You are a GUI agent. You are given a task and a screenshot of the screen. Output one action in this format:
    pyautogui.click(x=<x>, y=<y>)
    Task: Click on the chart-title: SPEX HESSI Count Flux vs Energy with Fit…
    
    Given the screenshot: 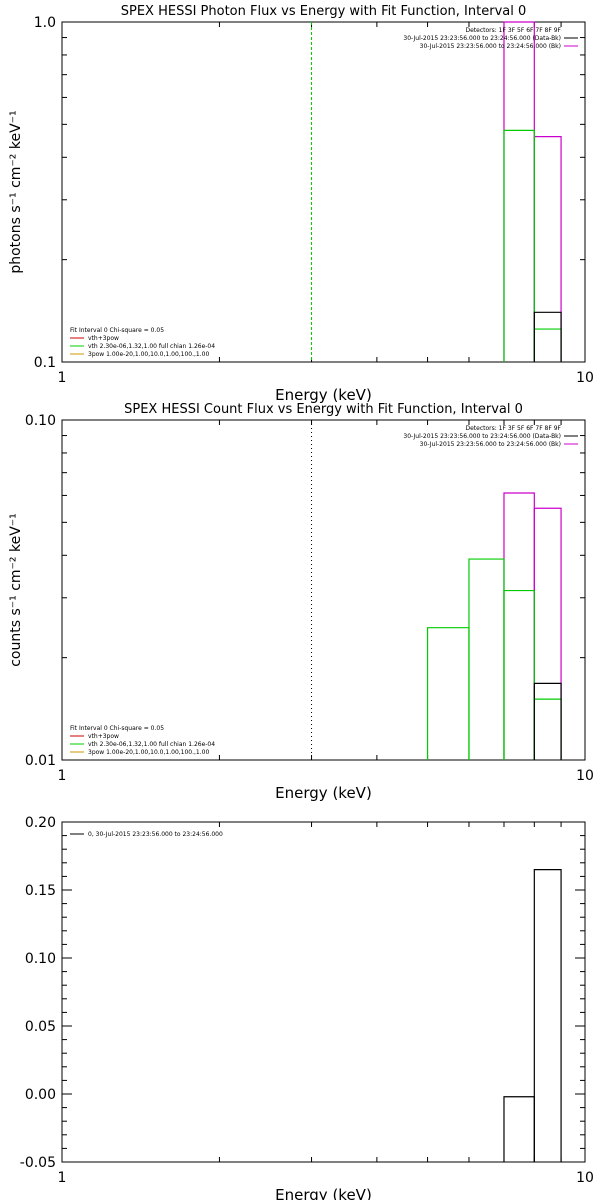 What is the action you would take?
    pyautogui.click(x=323, y=409)
    